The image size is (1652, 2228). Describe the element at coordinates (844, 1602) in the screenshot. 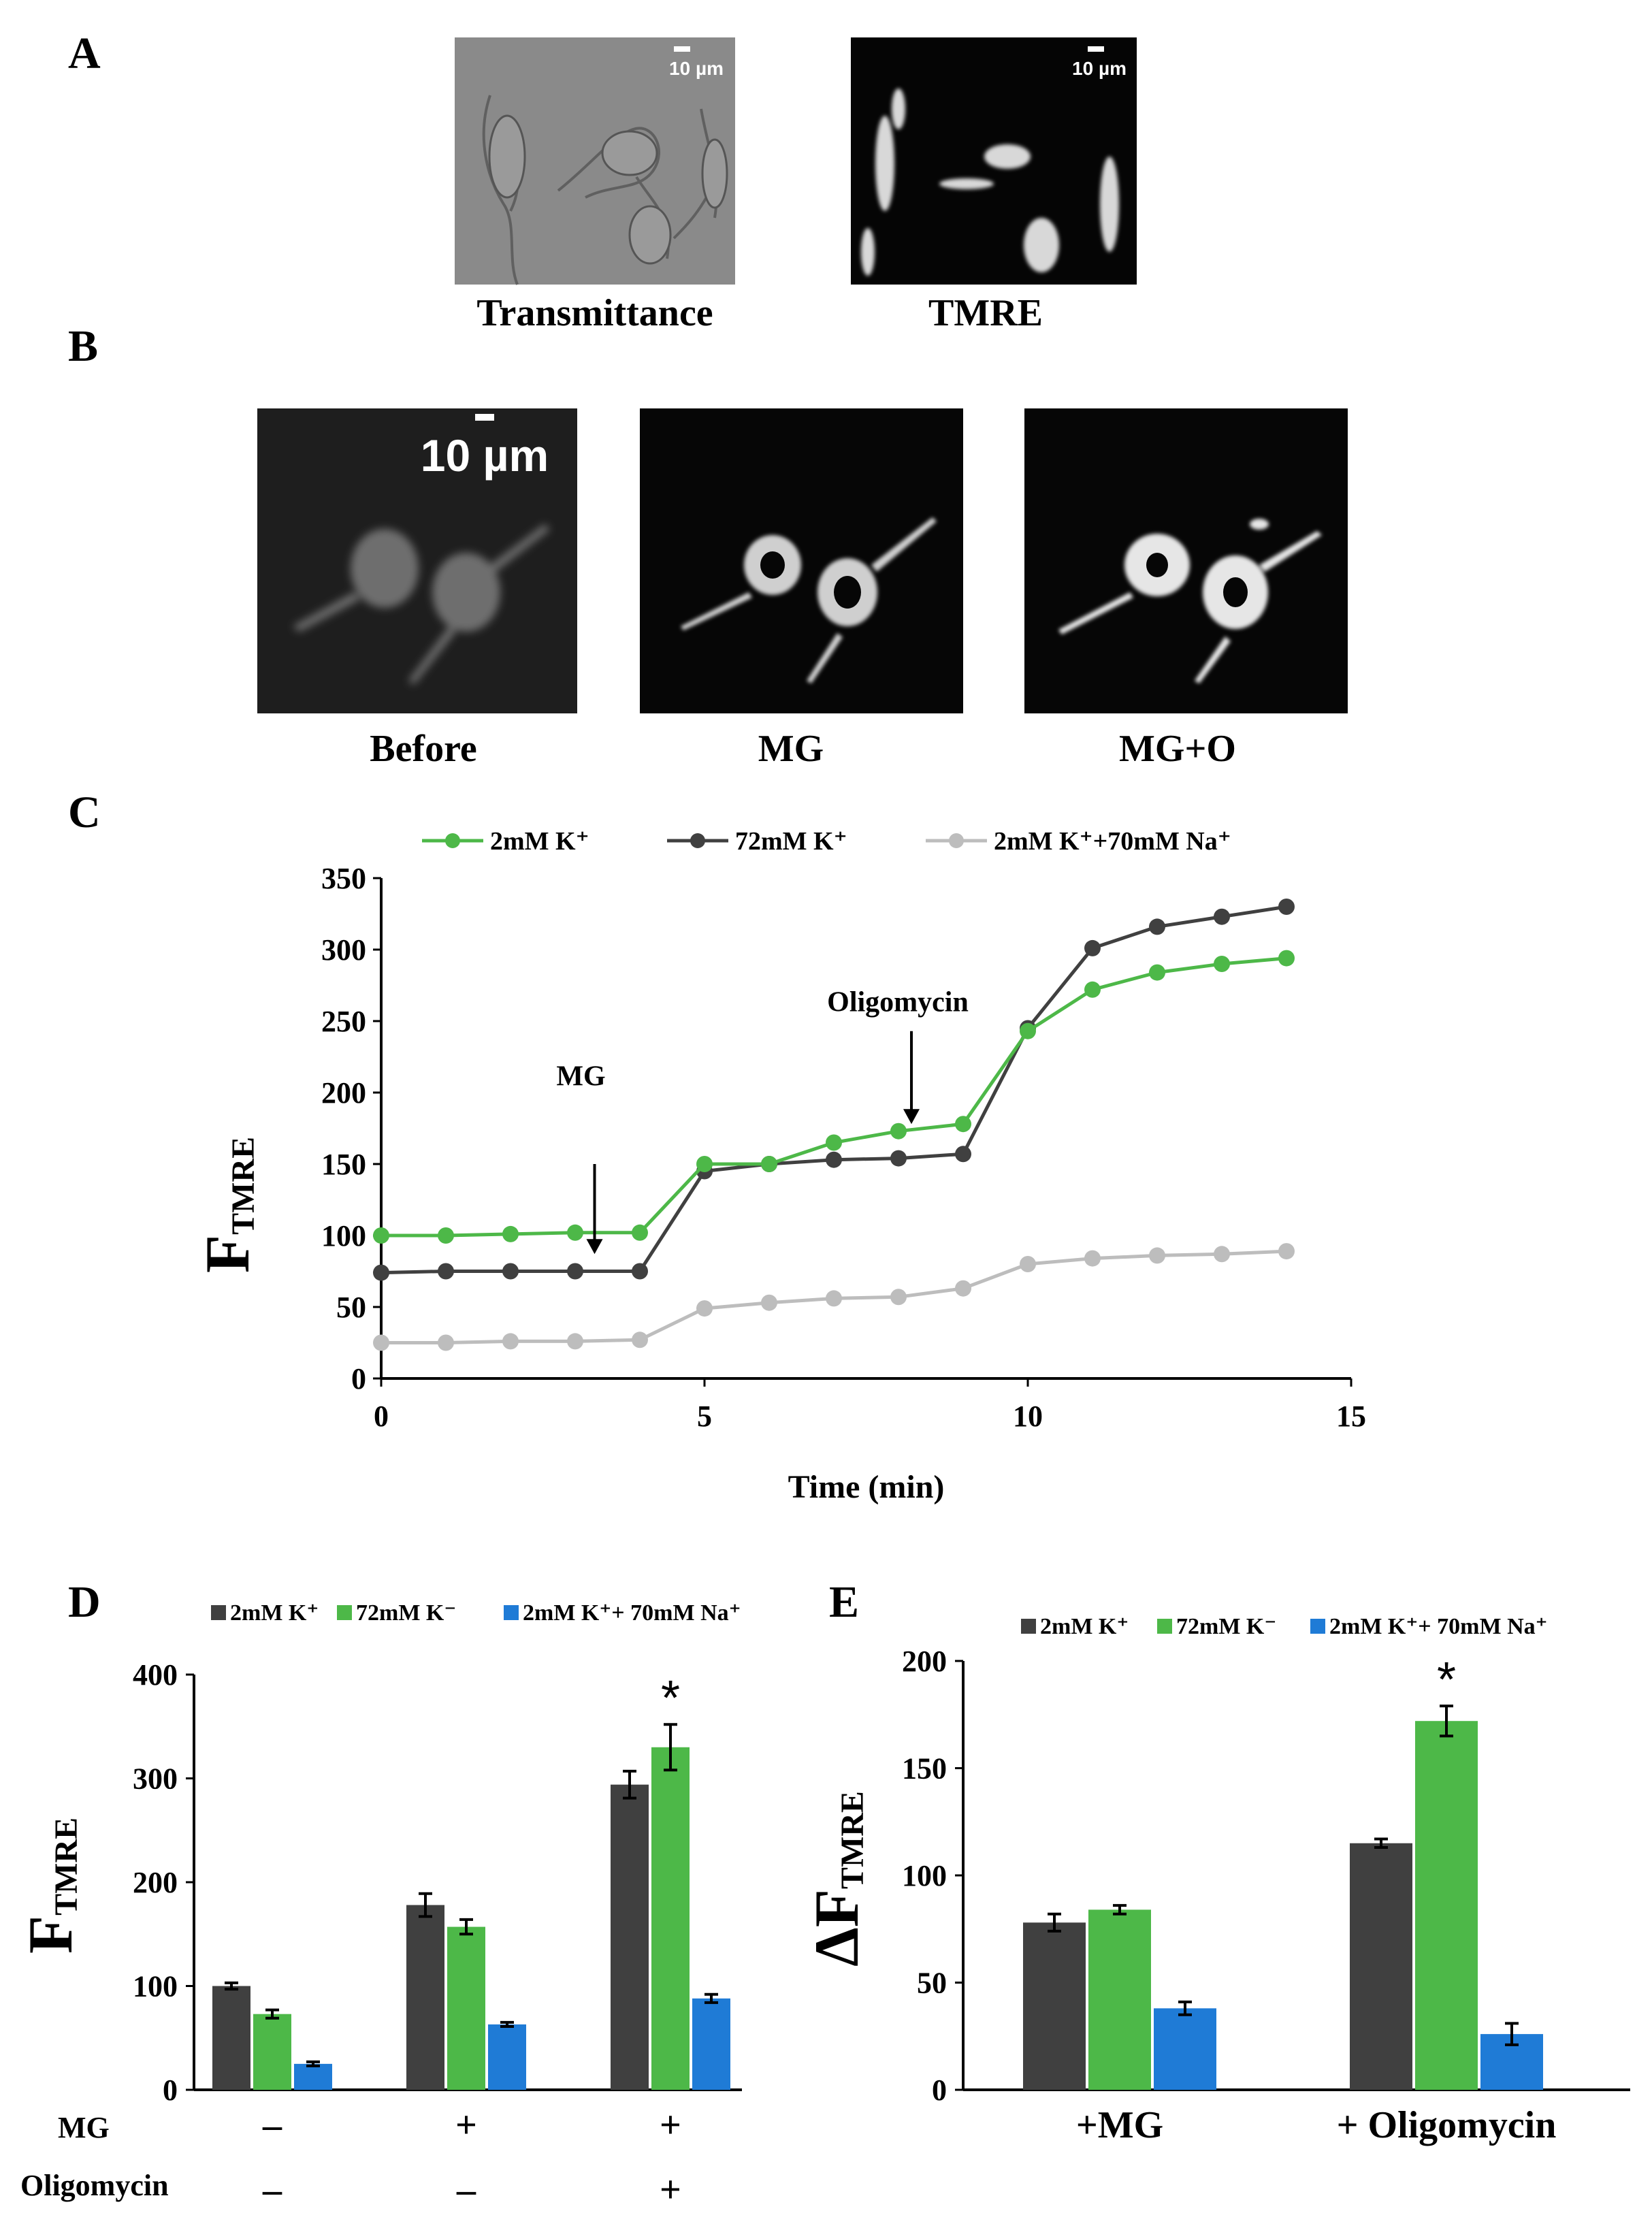

I see `panel-e-letter: E` at that location.